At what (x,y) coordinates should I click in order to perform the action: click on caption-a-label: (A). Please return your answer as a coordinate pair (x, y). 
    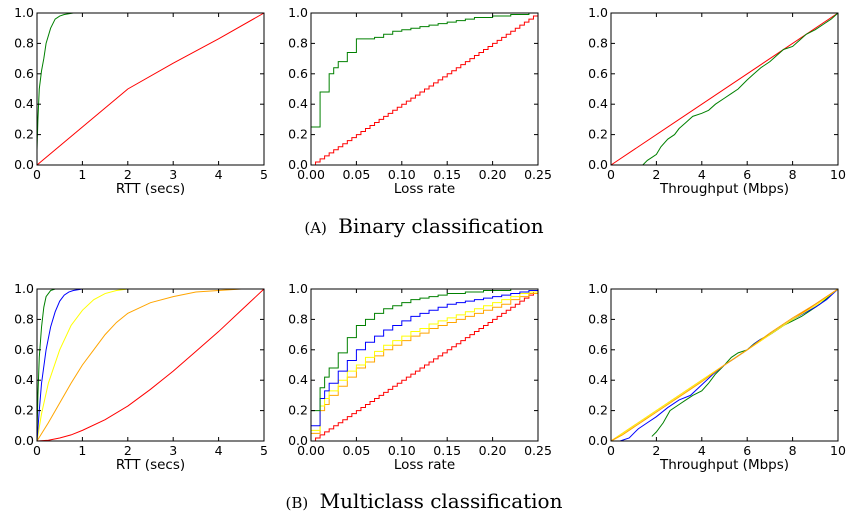
    Looking at the image, I should click on (315, 228).